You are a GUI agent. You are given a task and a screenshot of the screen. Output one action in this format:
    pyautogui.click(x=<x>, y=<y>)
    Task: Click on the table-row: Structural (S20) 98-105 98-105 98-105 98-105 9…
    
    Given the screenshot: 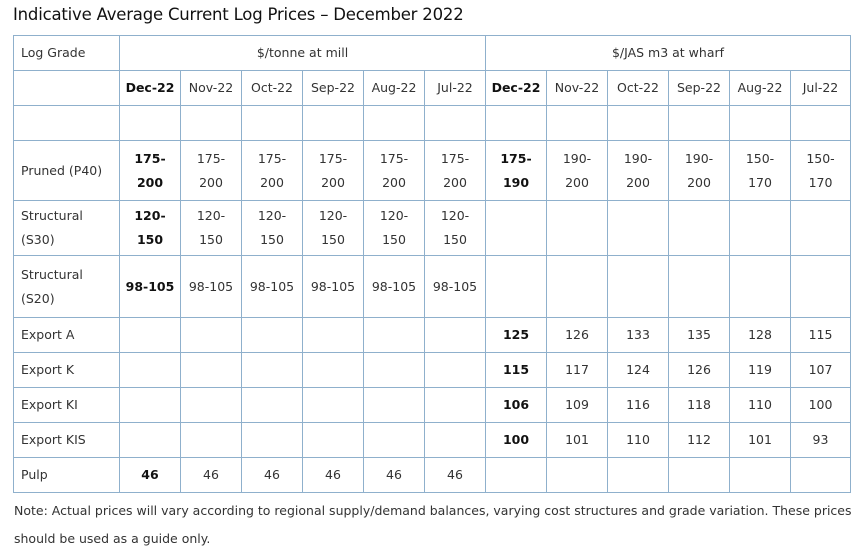 What is the action you would take?
    pyautogui.click(x=432, y=286)
    